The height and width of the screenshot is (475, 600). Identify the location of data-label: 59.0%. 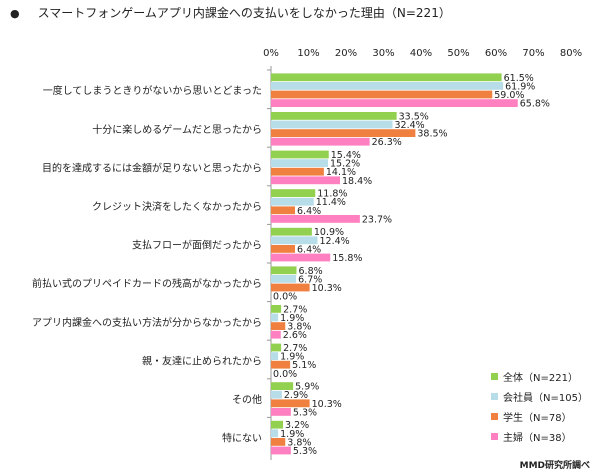
(509, 95).